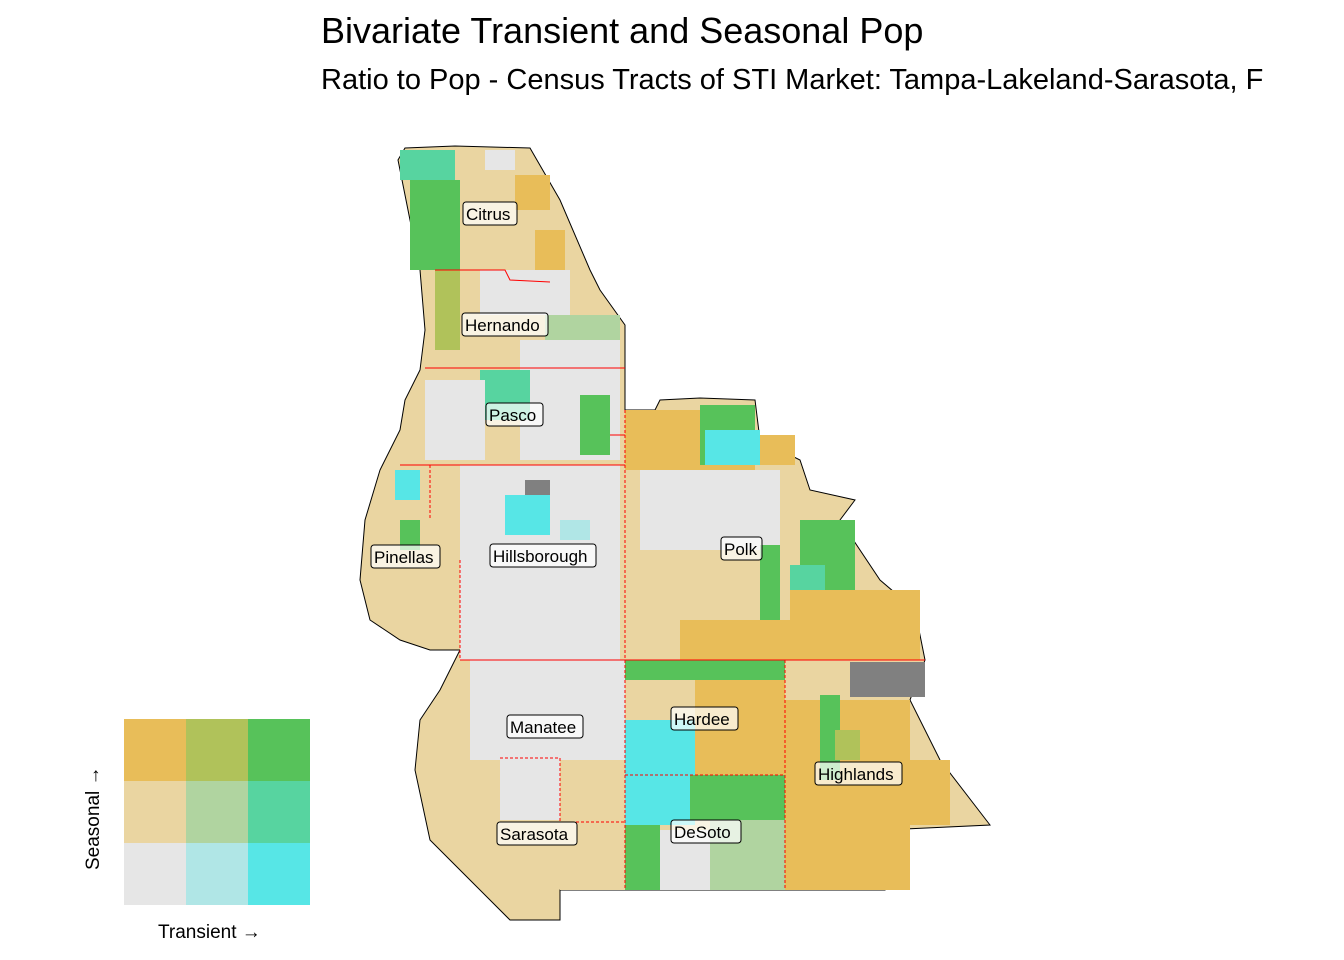 The width and height of the screenshot is (1344, 960). I want to click on label-hardee: Hardee, so click(704, 718).